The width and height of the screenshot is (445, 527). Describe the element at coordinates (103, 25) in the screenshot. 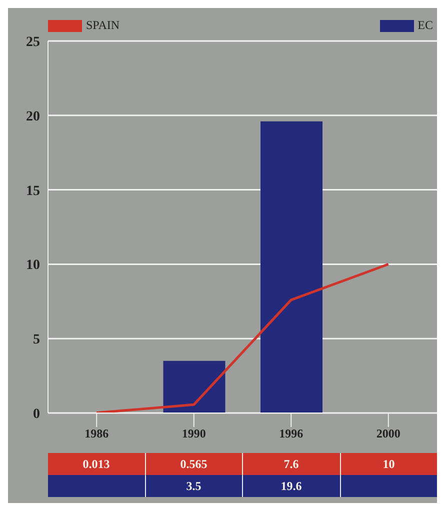

I see `legend-label: SPAIN` at that location.